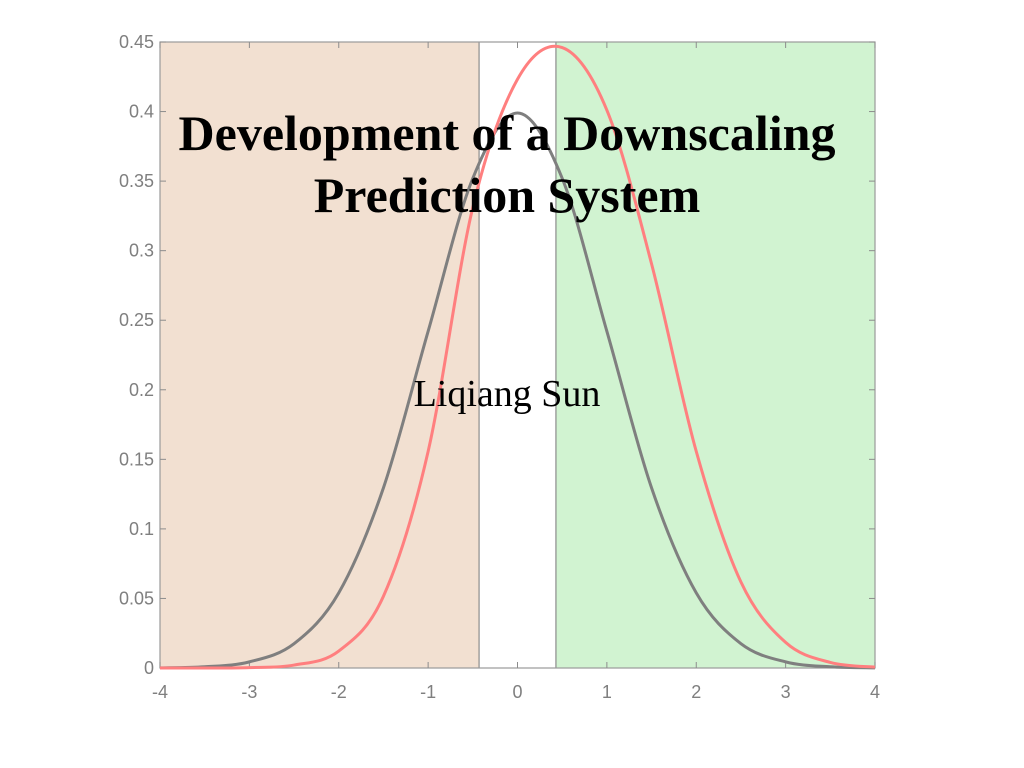 This screenshot has height=768, width=1024. Describe the element at coordinates (249, 692) in the screenshot. I see `x-tick-label: -3` at that location.